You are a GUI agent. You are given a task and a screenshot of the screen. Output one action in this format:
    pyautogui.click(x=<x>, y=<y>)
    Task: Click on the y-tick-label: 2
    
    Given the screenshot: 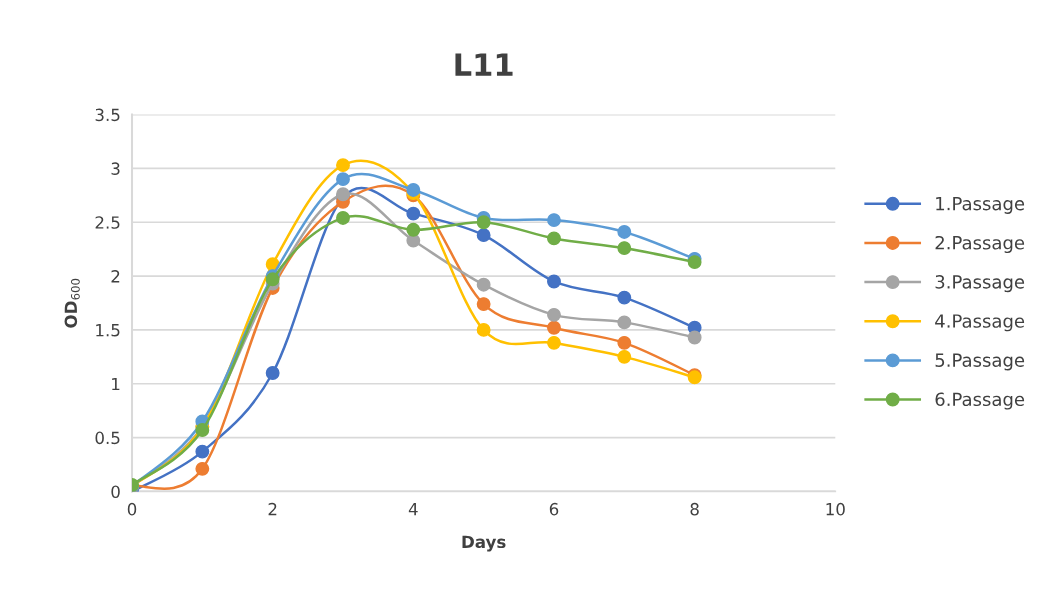 What is the action you would take?
    pyautogui.click(x=115, y=276)
    